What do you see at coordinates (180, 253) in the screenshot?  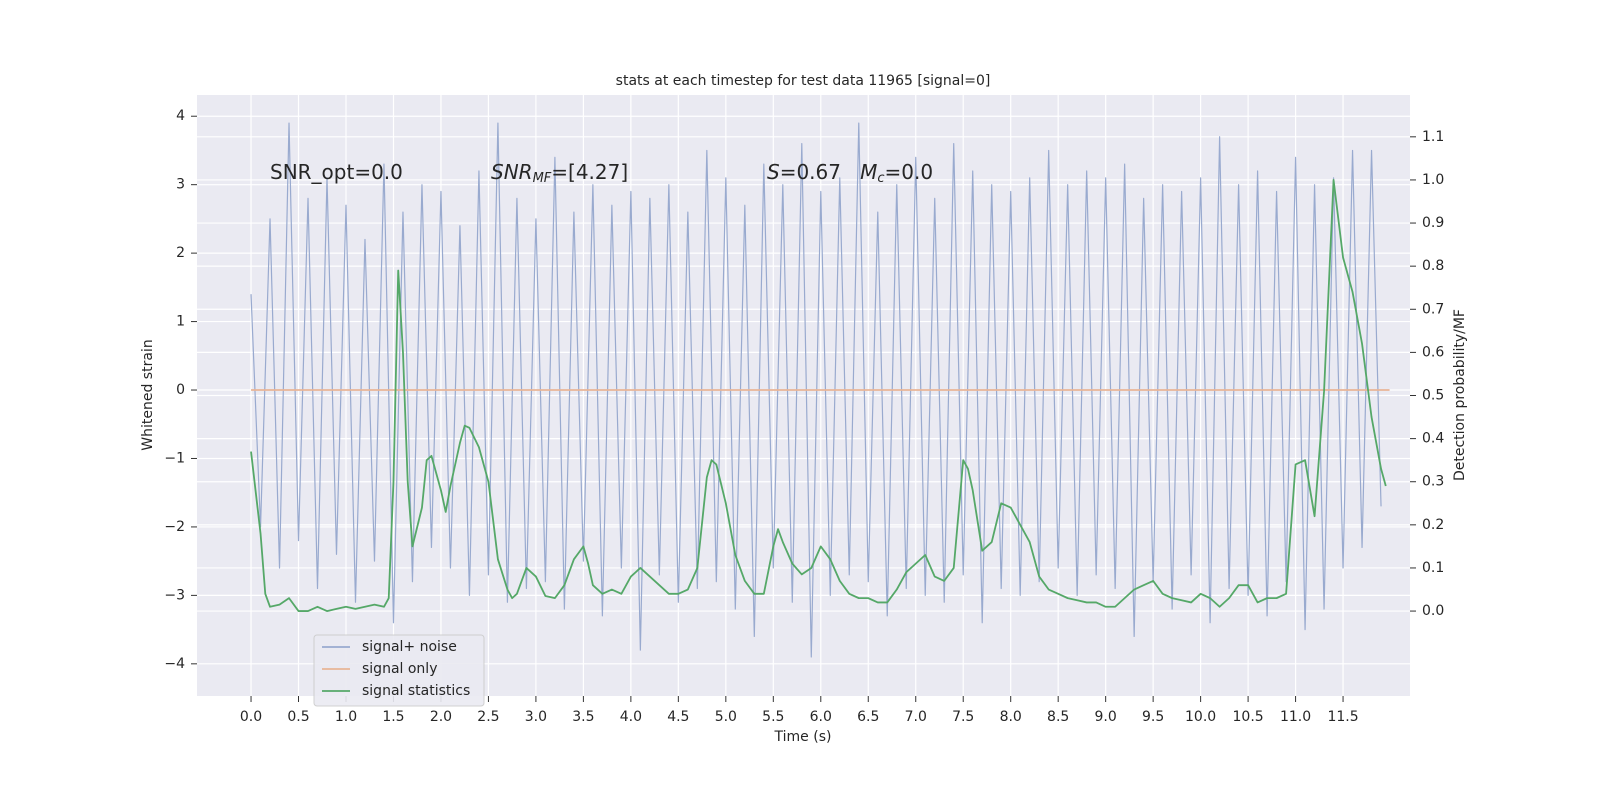 I see `y-tick-label: 2` at bounding box center [180, 253].